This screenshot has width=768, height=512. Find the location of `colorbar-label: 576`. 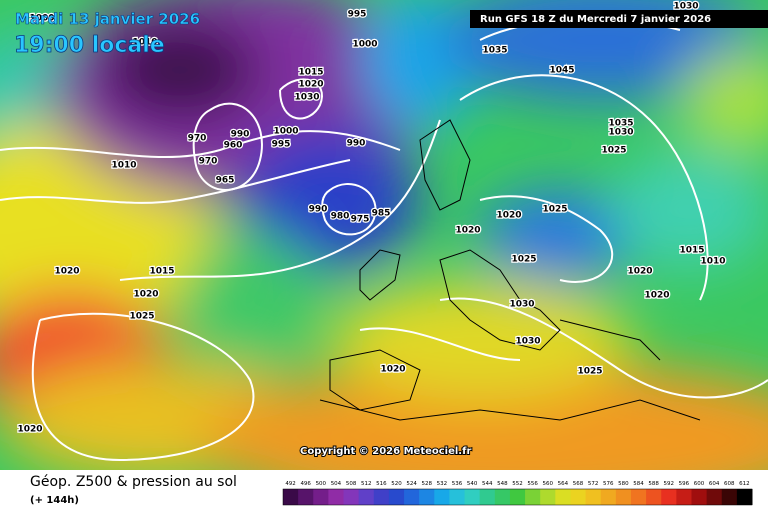

colorbar-label: 576 is located at coordinates (608, 484).